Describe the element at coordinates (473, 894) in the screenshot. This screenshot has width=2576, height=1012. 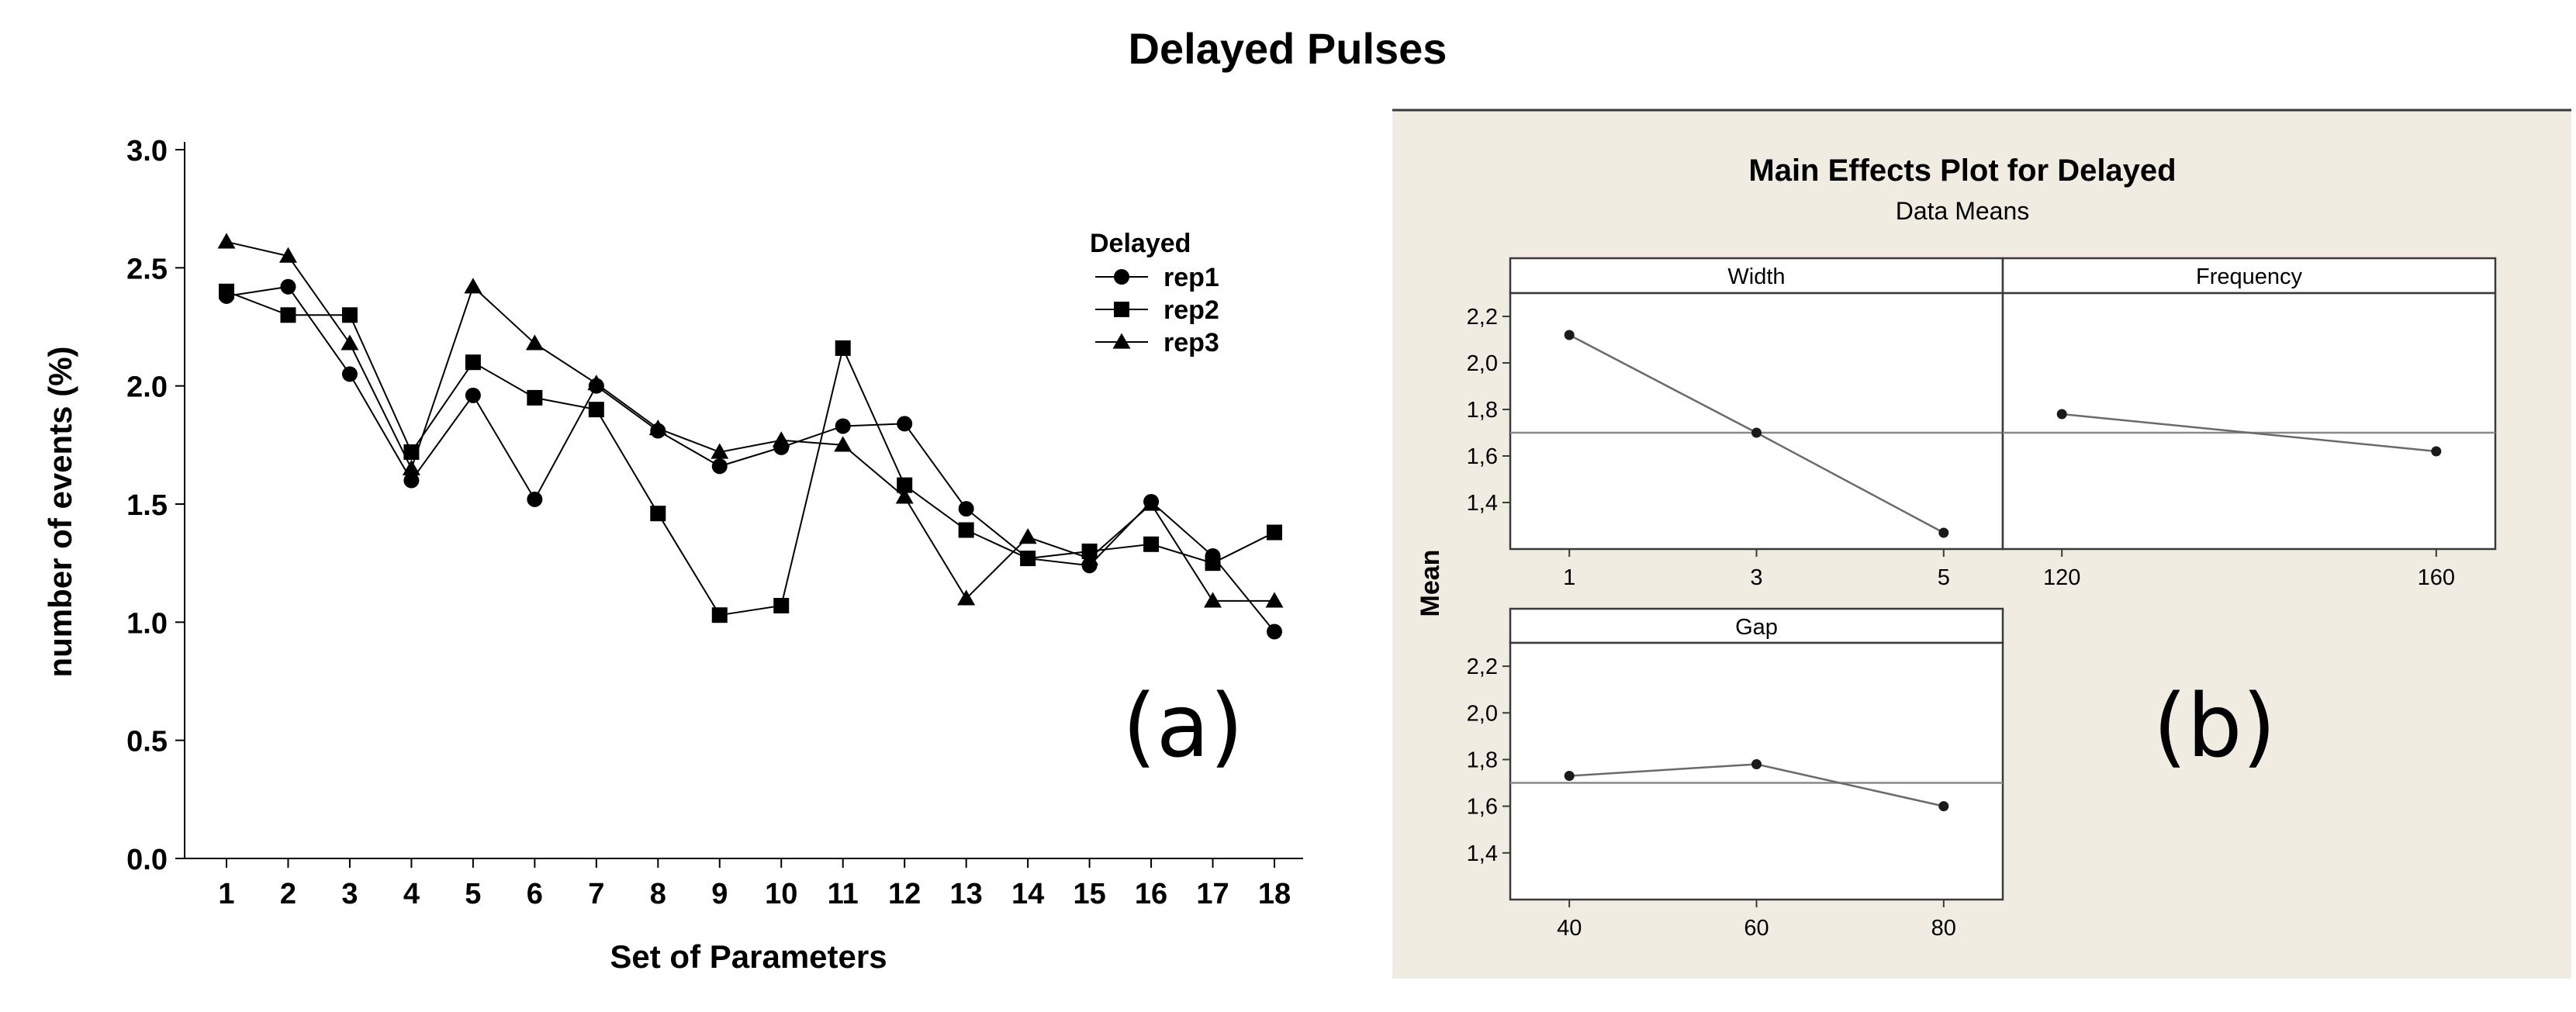
I see `x-tick-label: 5` at that location.